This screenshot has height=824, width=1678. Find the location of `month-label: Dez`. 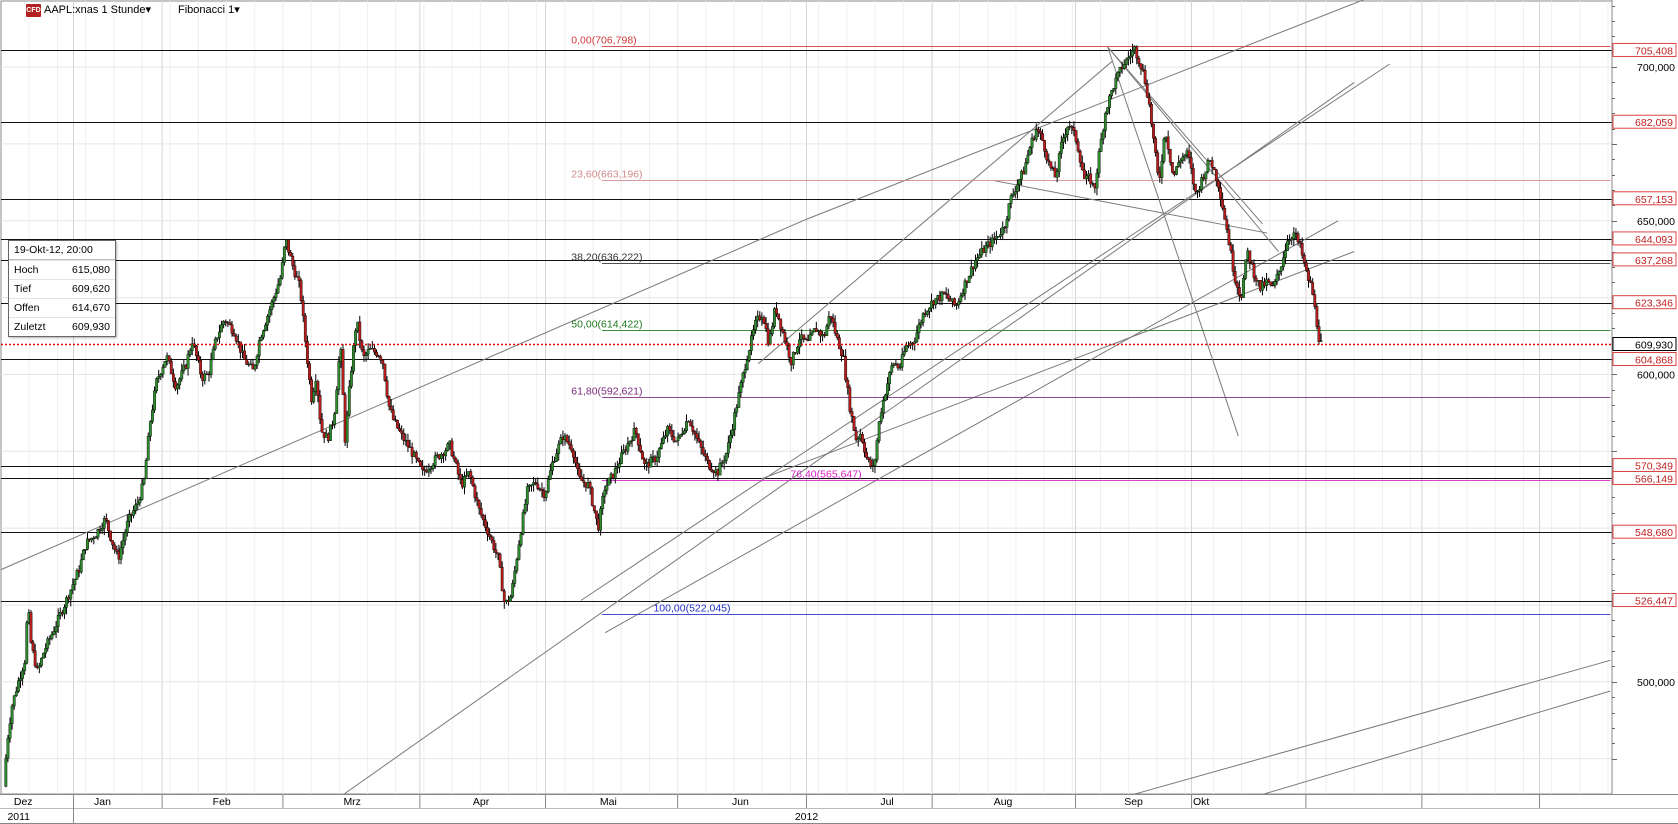

month-label: Dez is located at coordinates (23, 802).